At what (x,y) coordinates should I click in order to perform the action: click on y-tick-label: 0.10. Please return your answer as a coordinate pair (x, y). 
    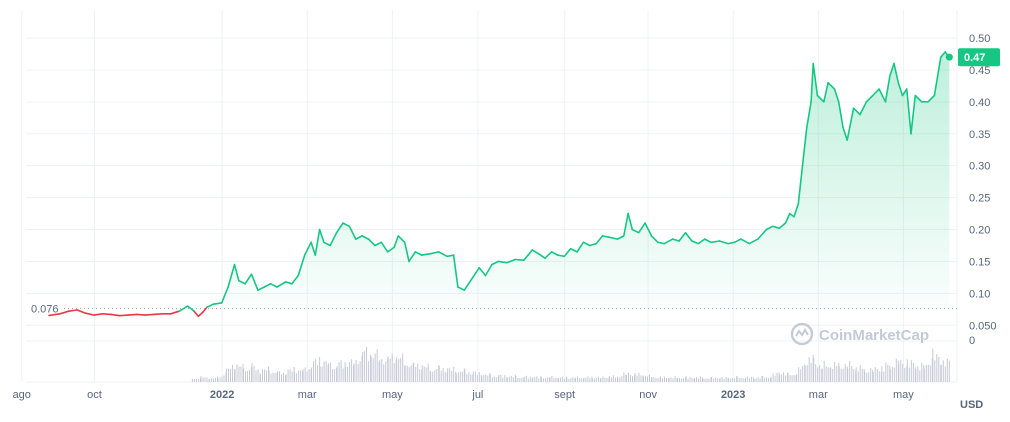
    Looking at the image, I should click on (979, 294).